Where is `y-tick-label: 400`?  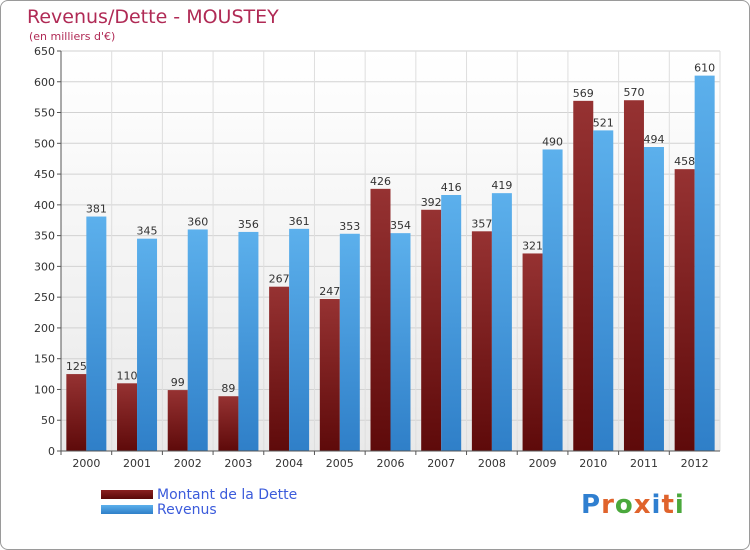
y-tick-label: 400 is located at coordinates (44, 205).